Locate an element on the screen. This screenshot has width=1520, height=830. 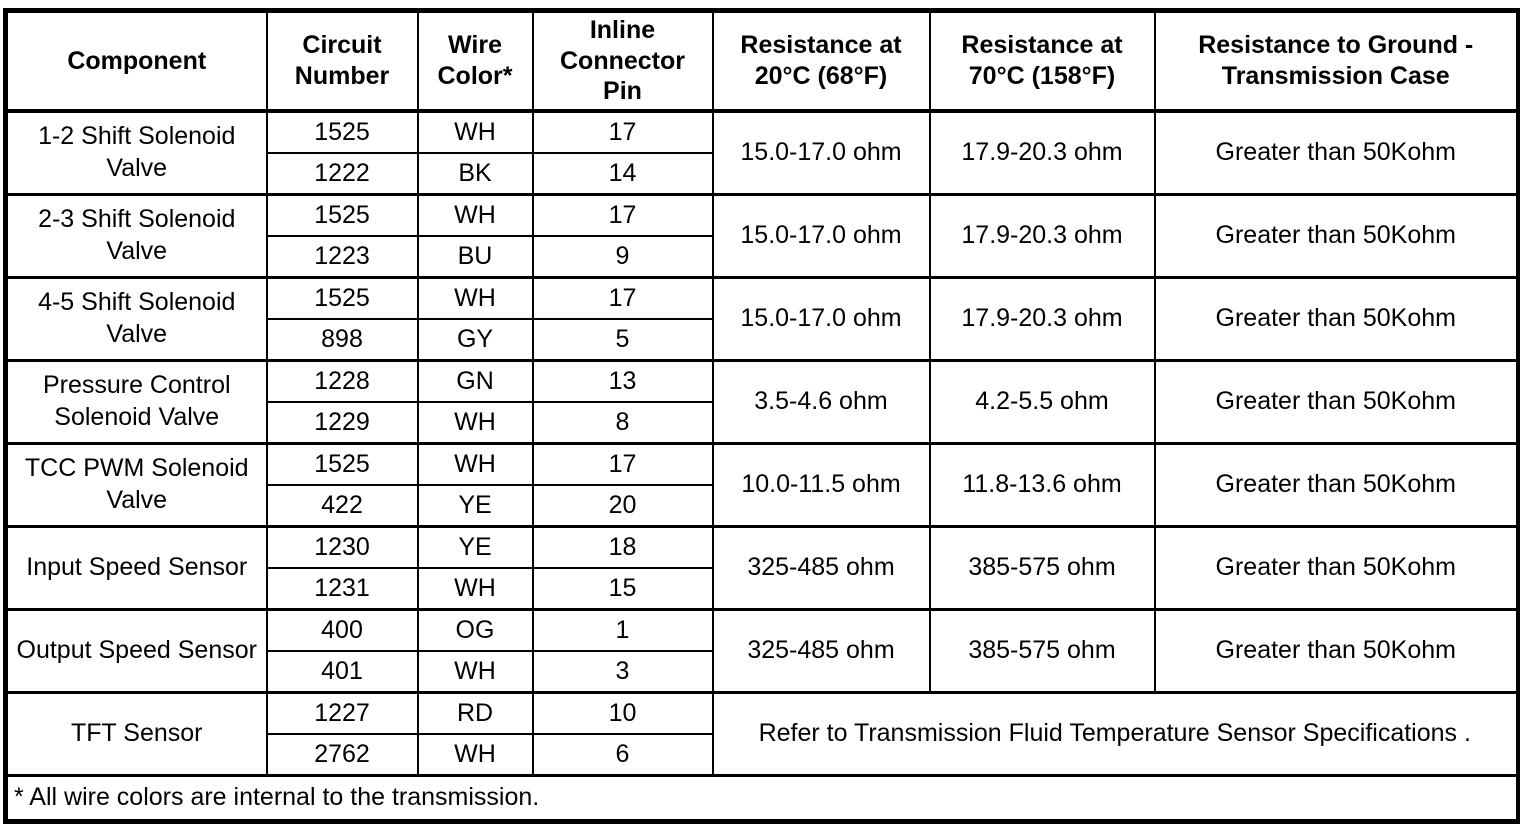
circuit-number-cell: 1227 is located at coordinates (342, 712).